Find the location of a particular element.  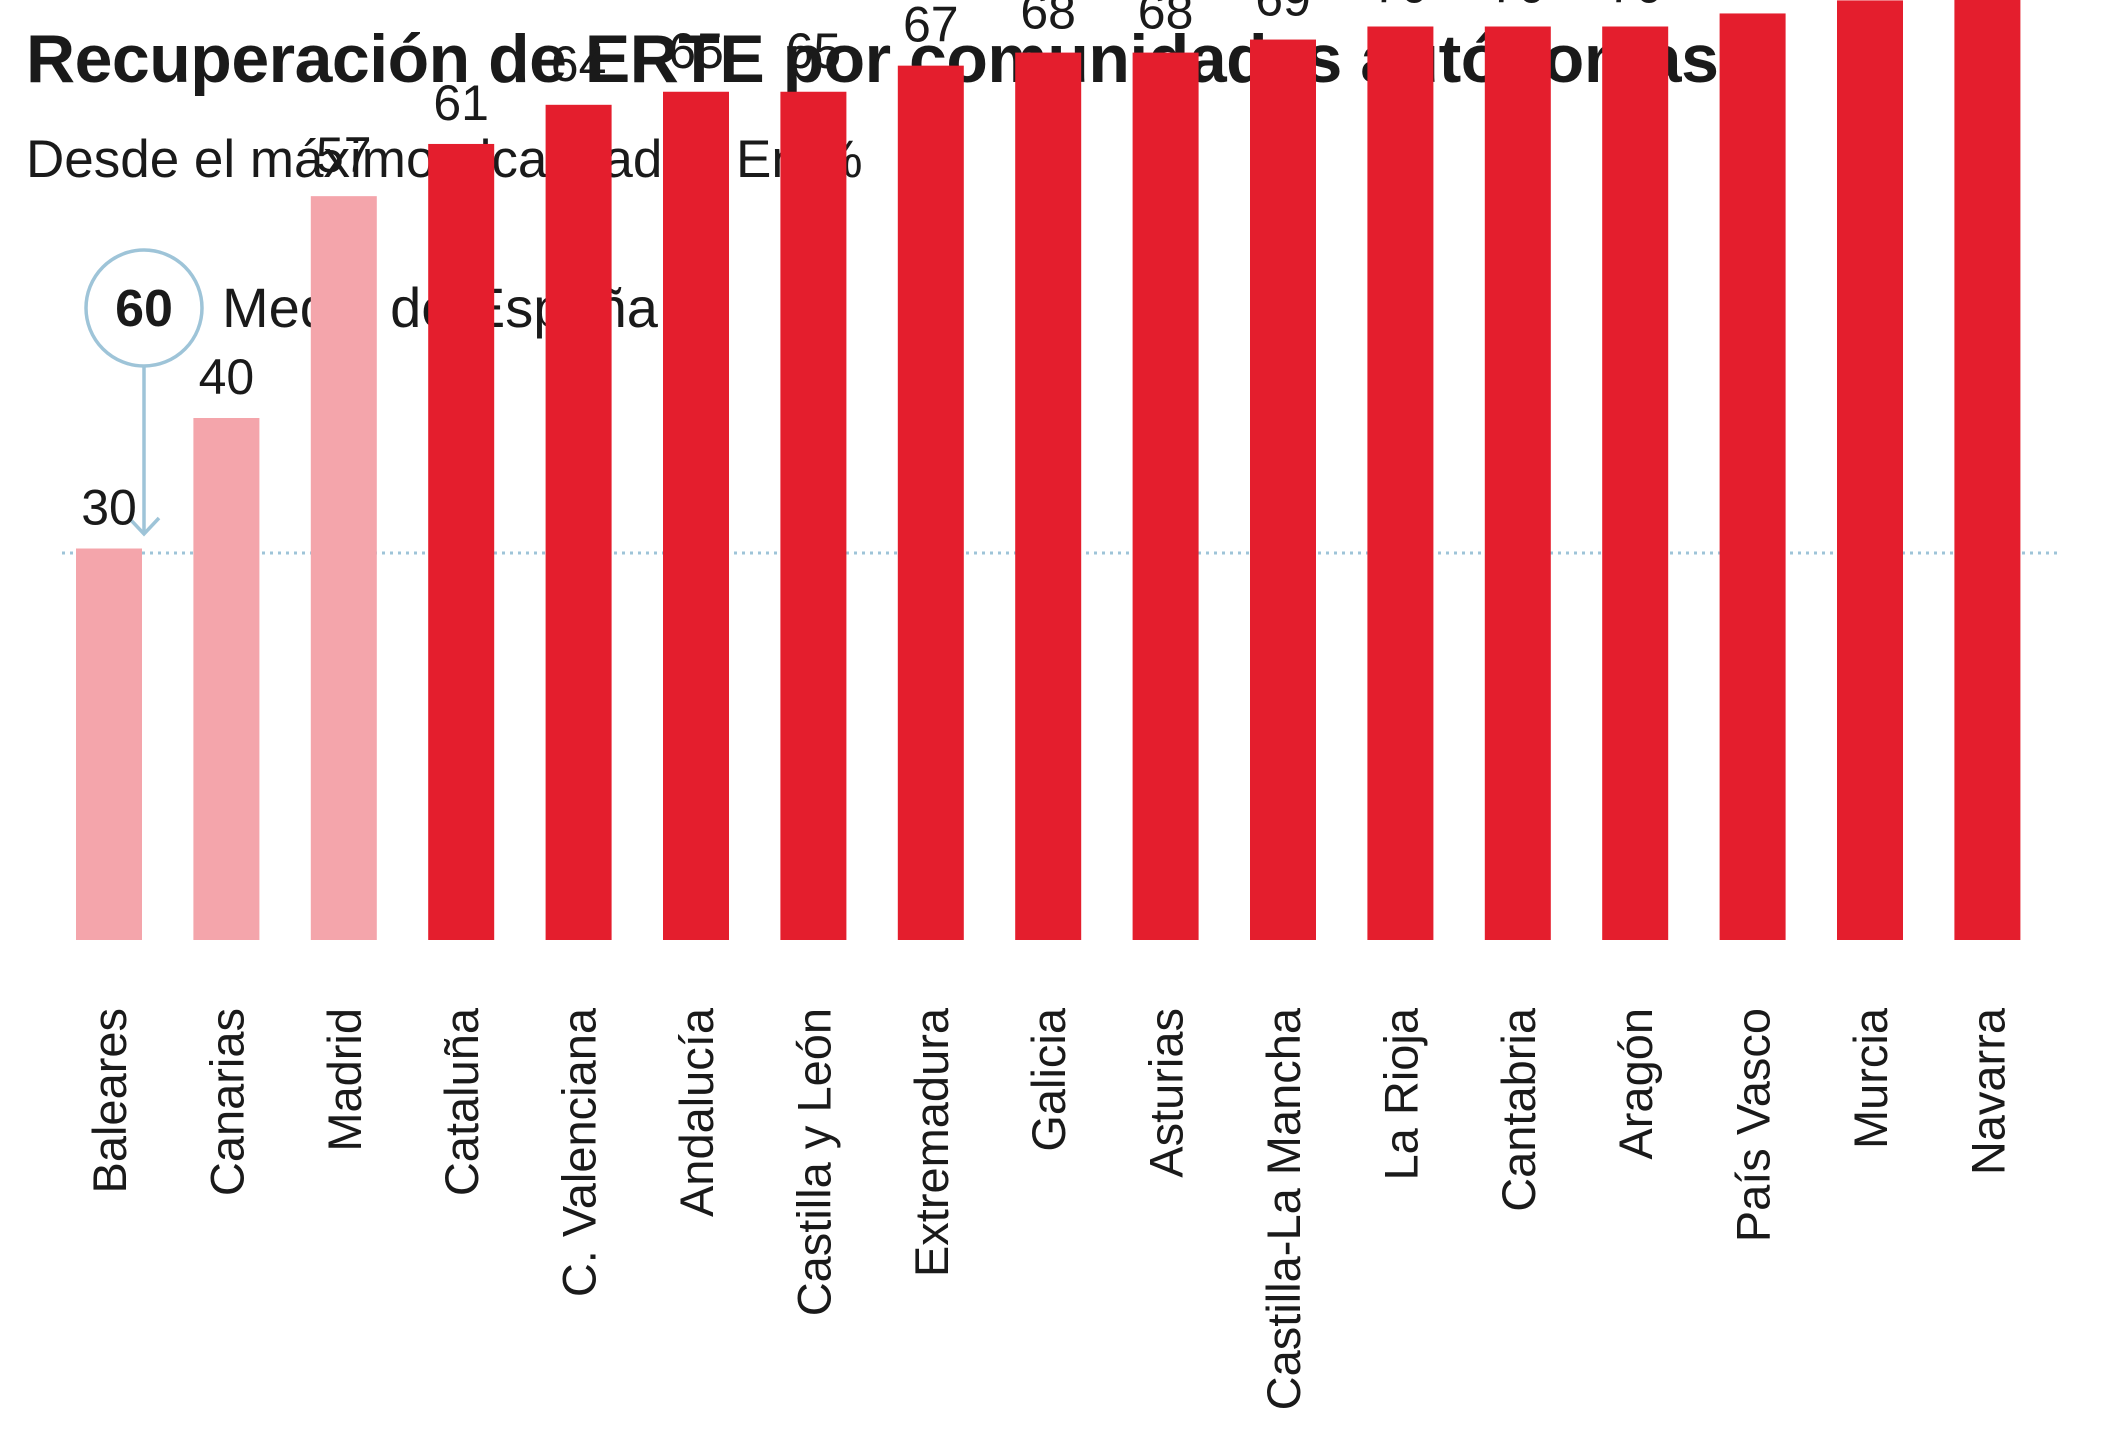

bar-value-label: 64 is located at coordinates (579, 64).